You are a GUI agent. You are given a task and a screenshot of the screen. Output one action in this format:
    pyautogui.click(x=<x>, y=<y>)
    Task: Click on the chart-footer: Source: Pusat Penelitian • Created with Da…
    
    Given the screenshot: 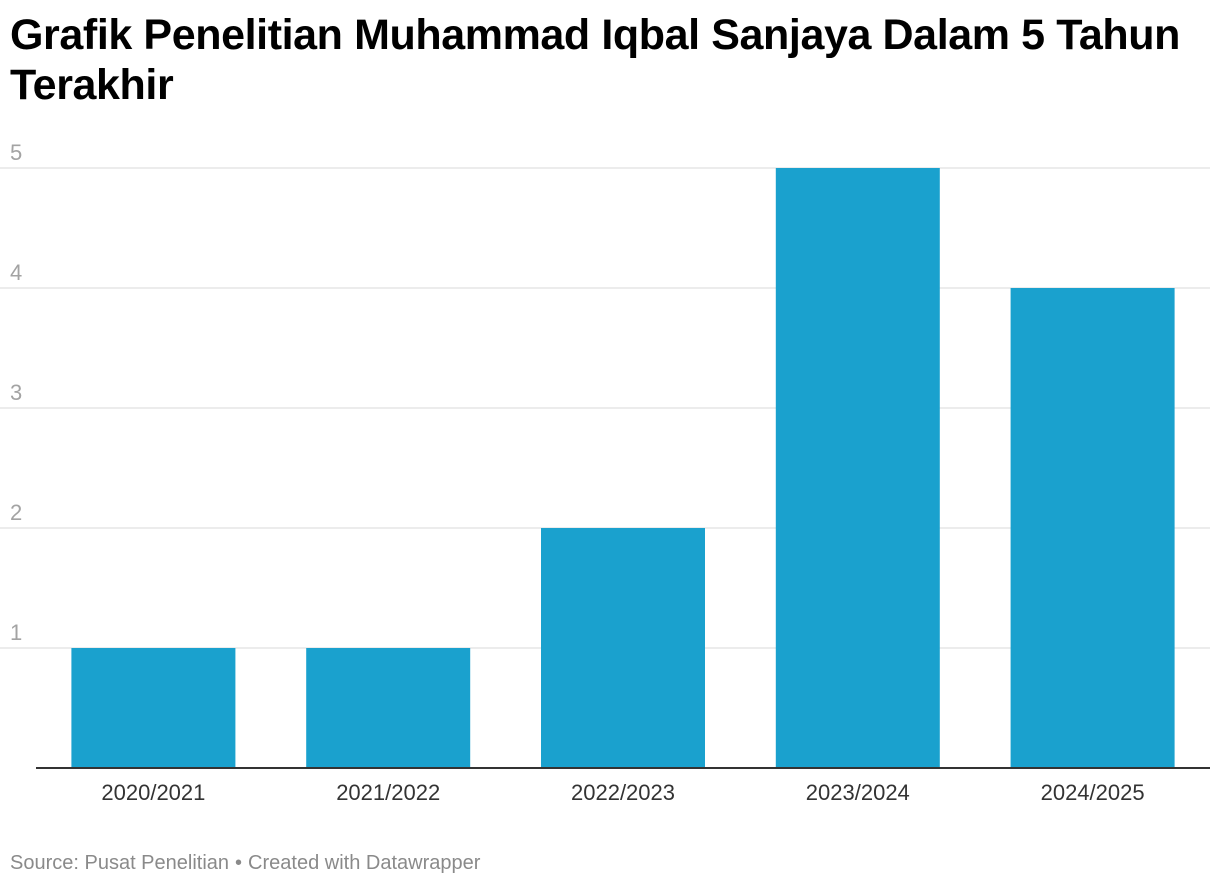 What is the action you would take?
    pyautogui.click(x=245, y=863)
    